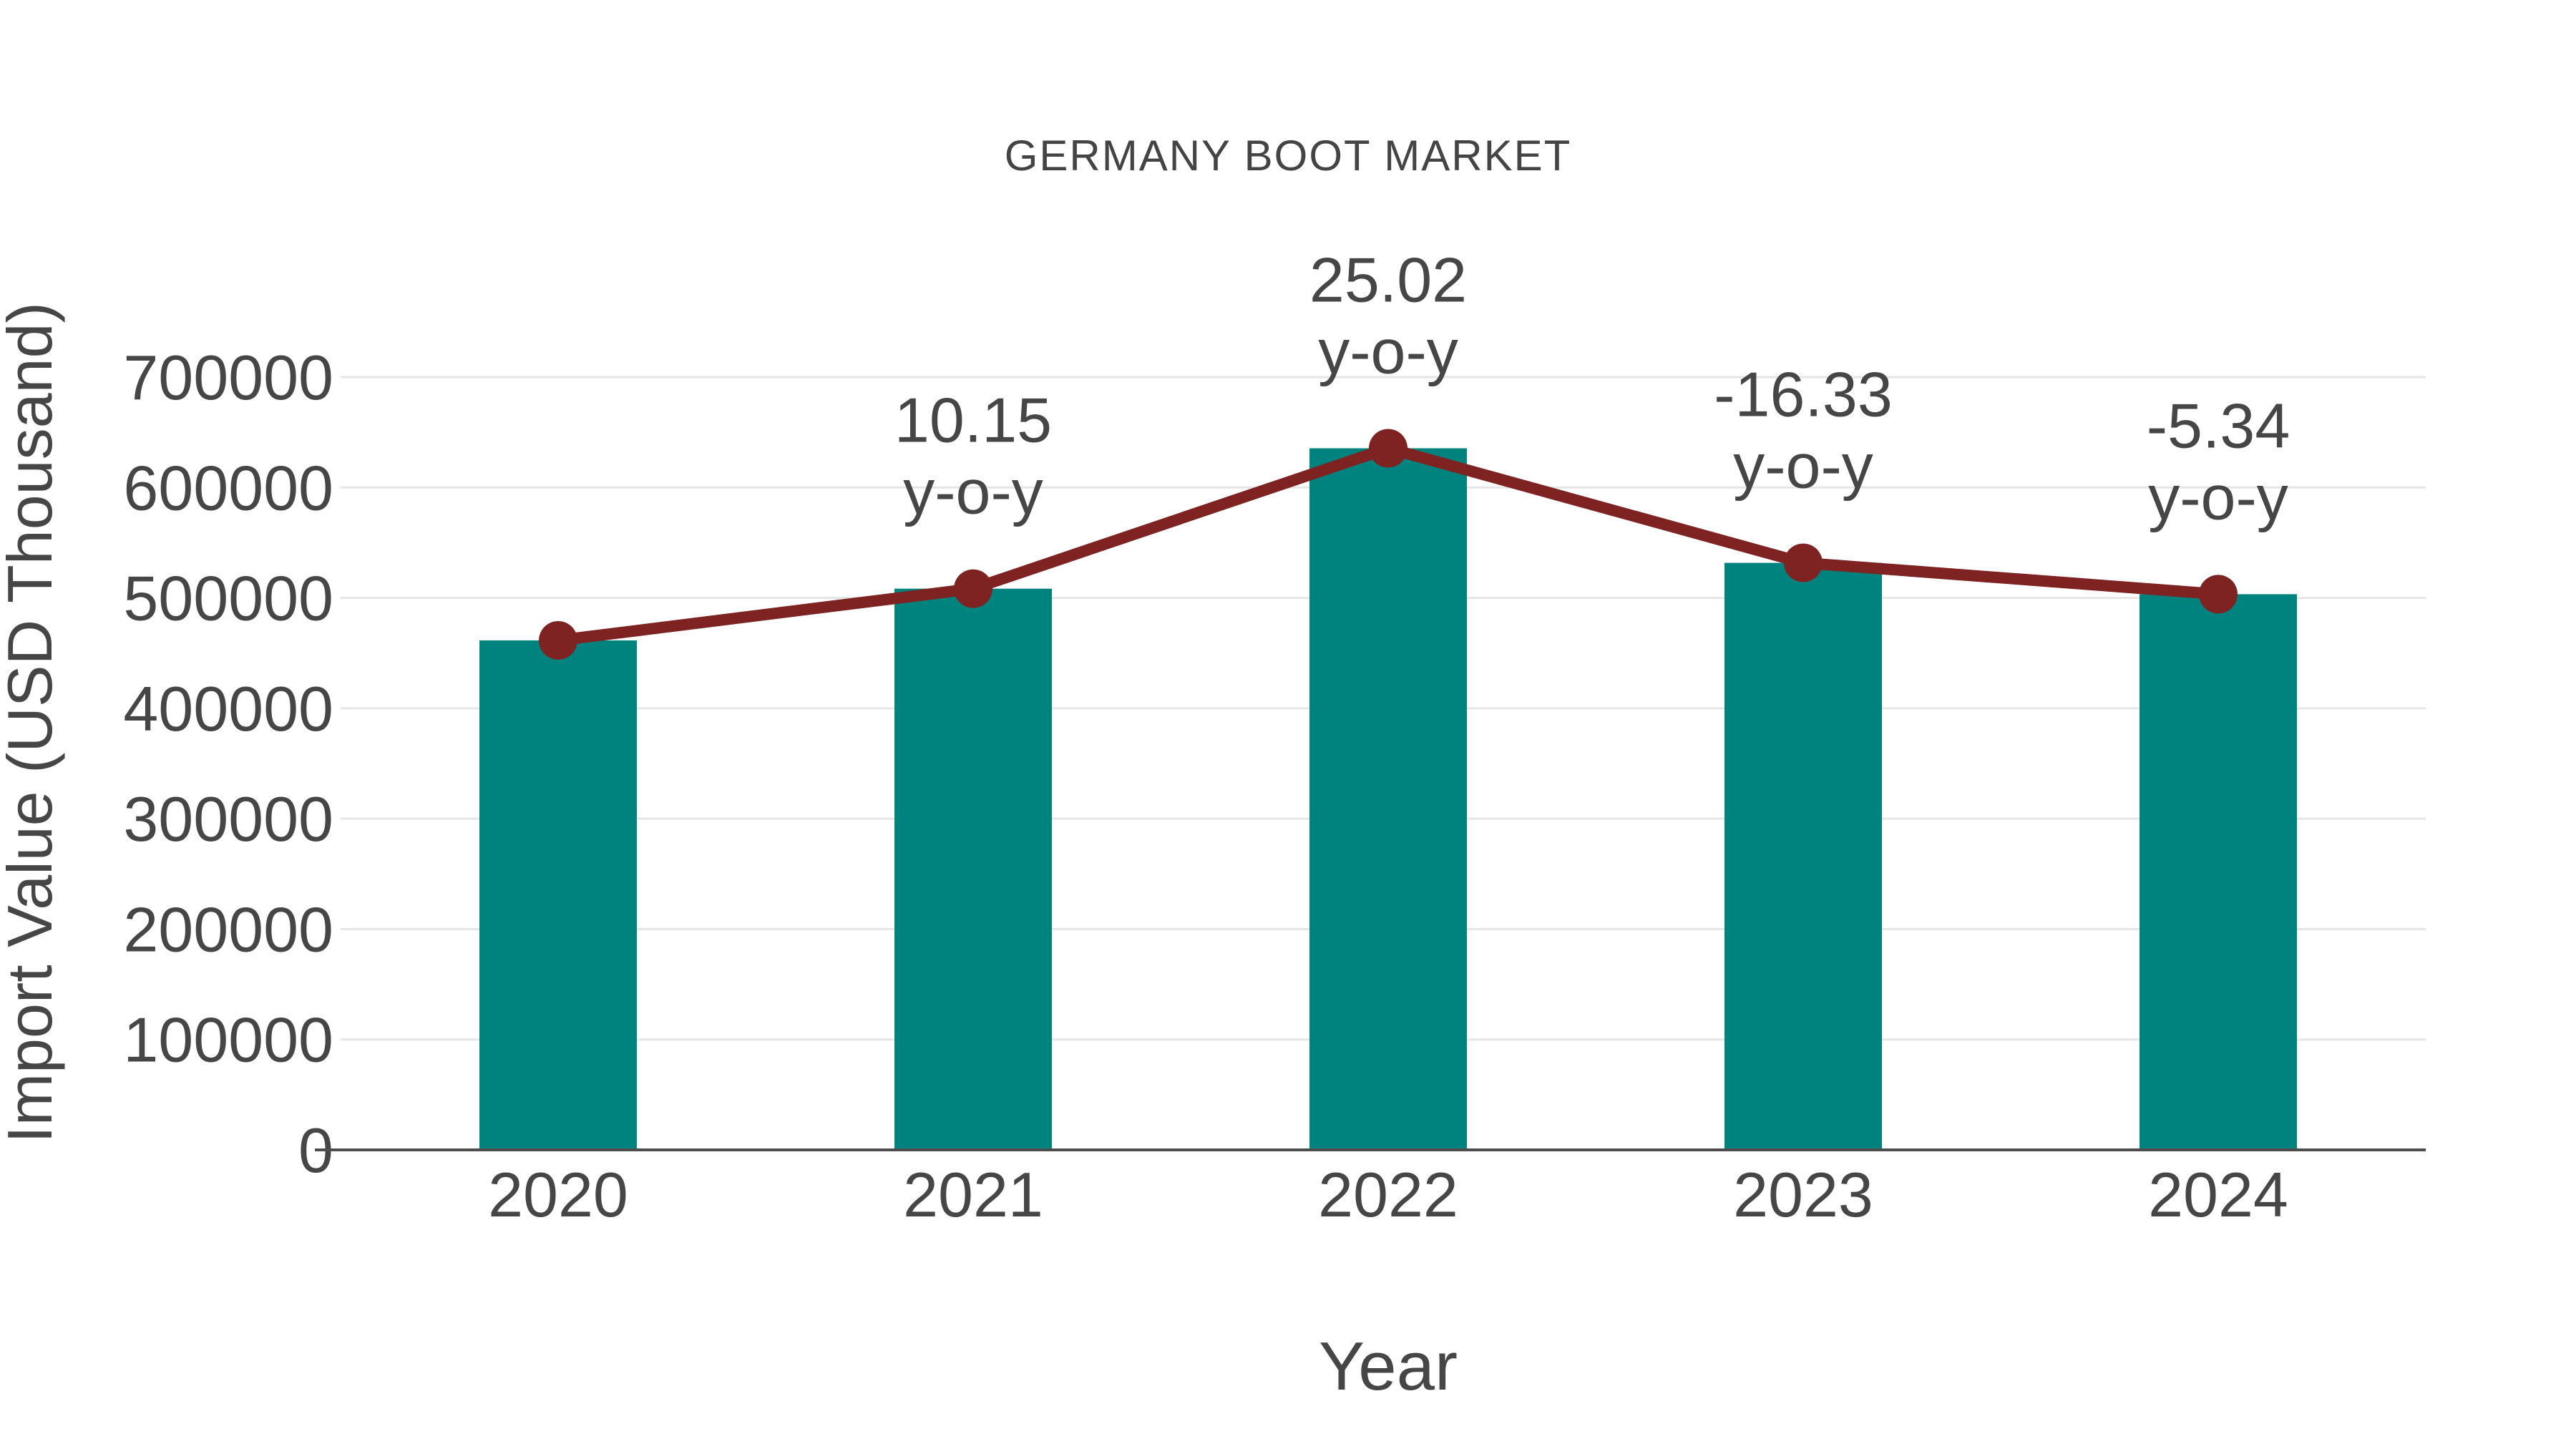 The height and width of the screenshot is (1449, 2576). What do you see at coordinates (973, 1194) in the screenshot?
I see `x-tick-label: 2021` at bounding box center [973, 1194].